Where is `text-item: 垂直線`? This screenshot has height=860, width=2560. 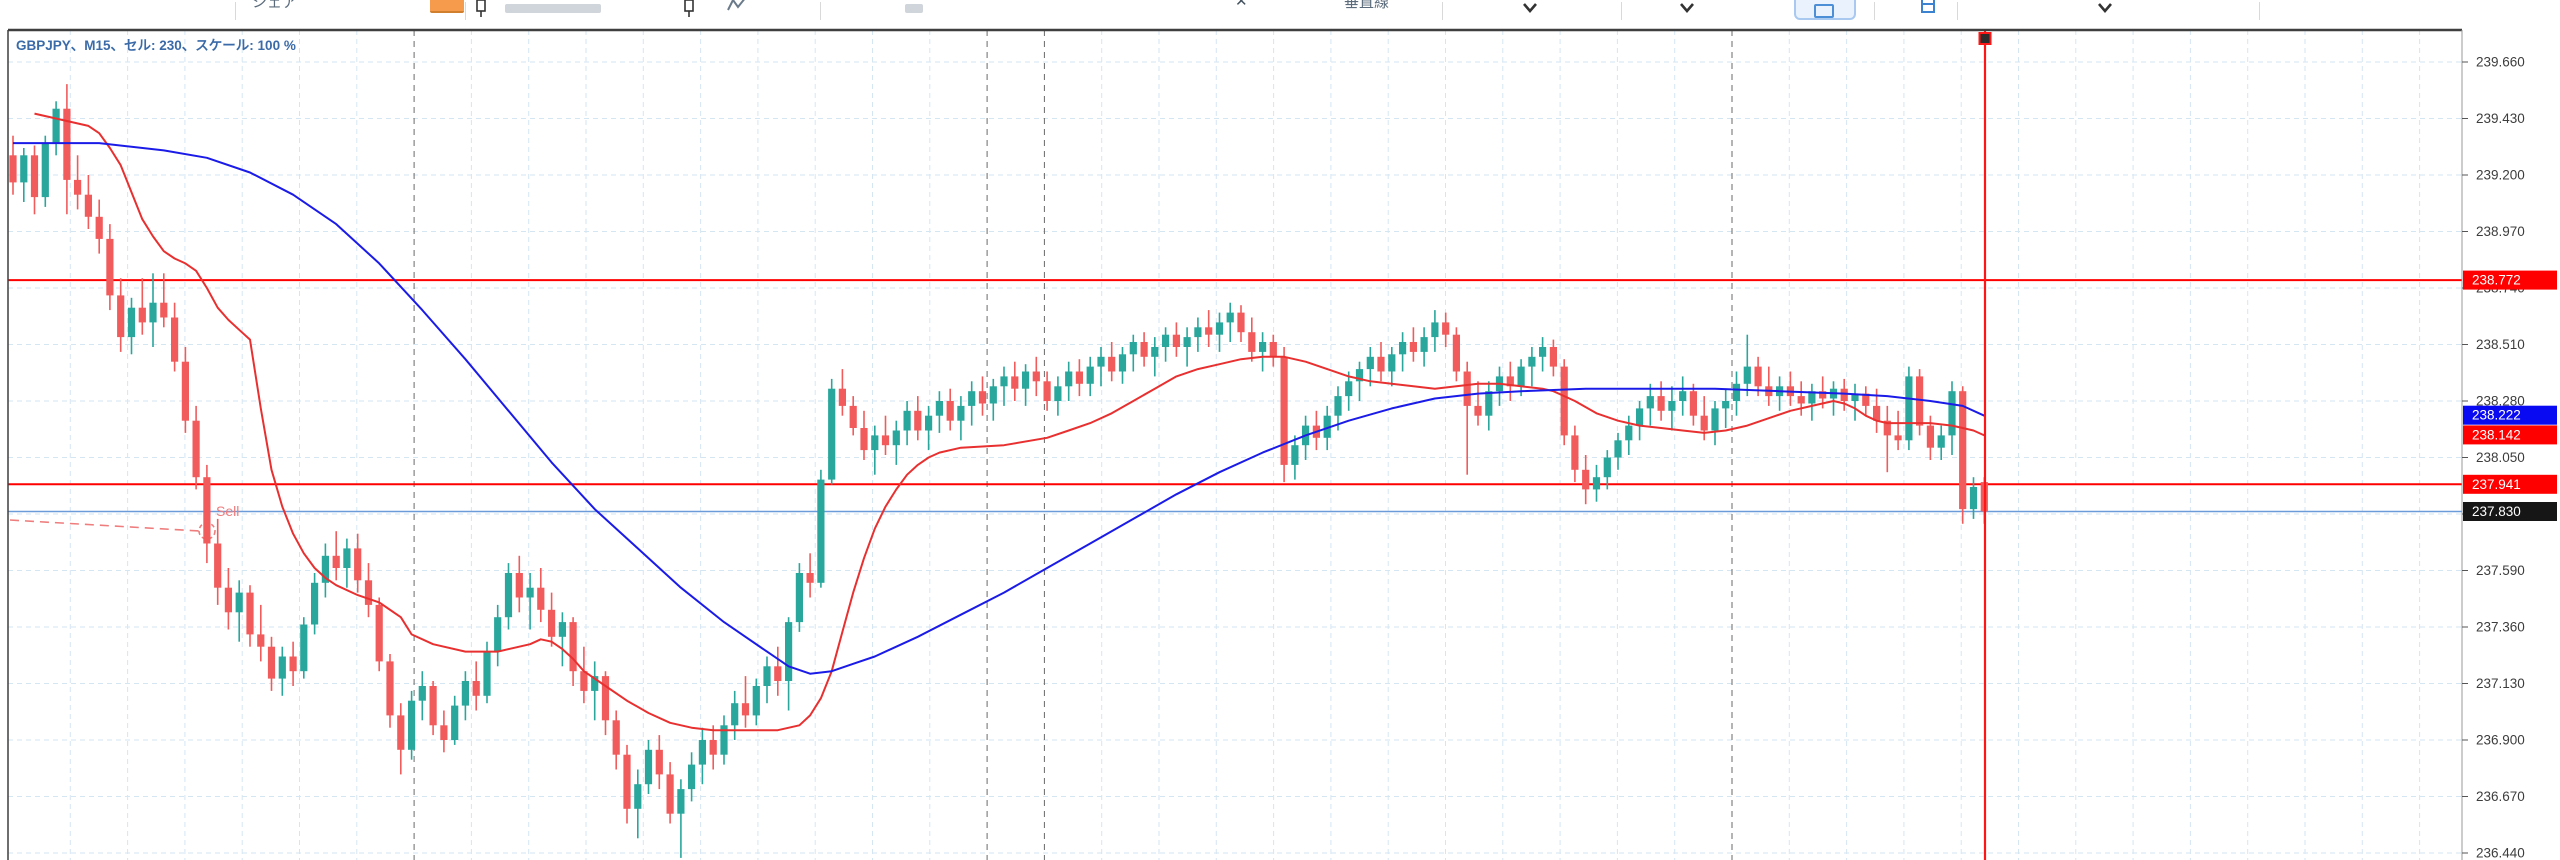 text-item: 垂直線 is located at coordinates (1367, 5).